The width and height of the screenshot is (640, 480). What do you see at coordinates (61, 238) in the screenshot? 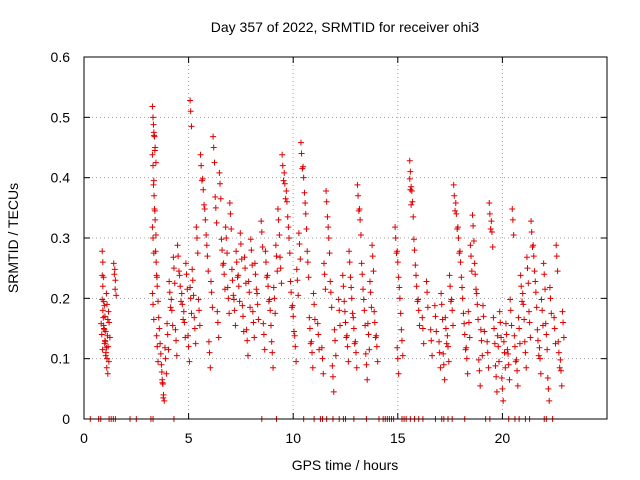
I see `y-tick-label: 0.3` at bounding box center [61, 238].